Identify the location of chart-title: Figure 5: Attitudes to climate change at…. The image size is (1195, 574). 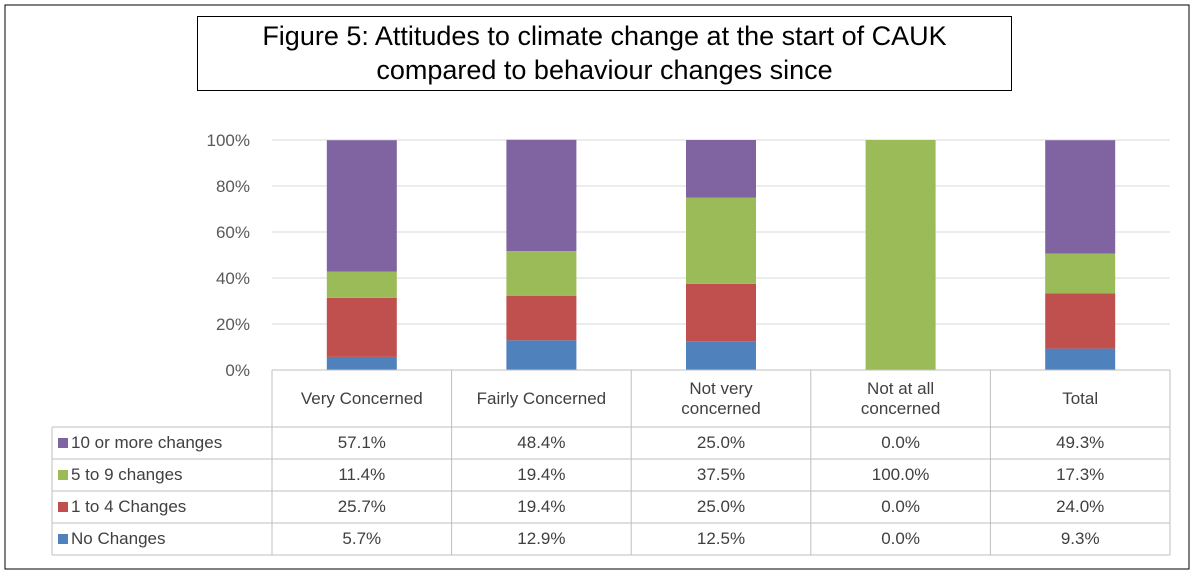
(604, 53).